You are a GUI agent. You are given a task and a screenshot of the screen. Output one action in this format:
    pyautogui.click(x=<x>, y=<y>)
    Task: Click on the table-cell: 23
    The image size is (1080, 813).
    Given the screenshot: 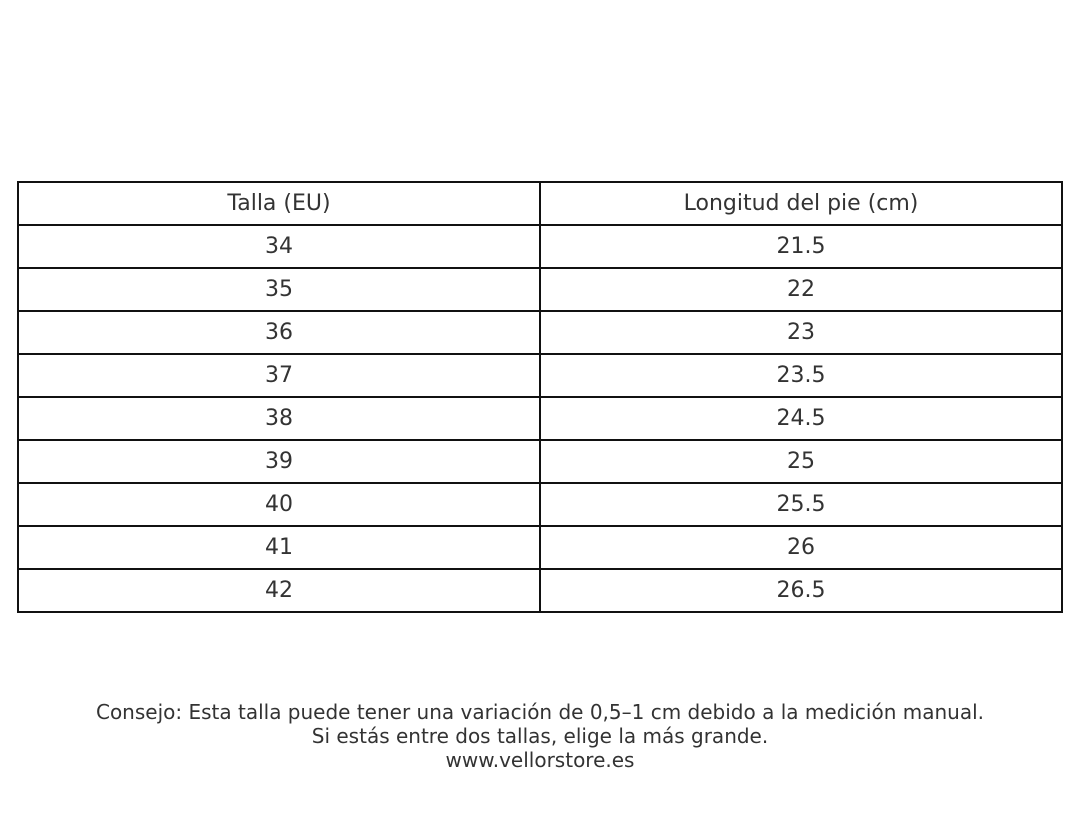 What is the action you would take?
    pyautogui.click(x=801, y=332)
    